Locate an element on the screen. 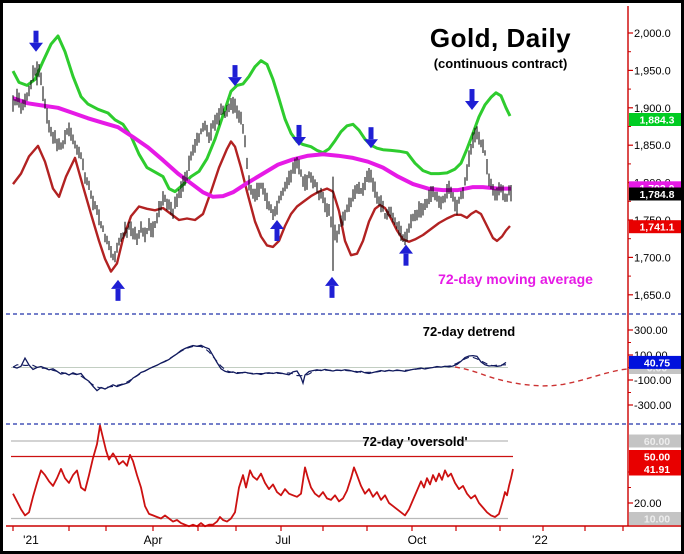 Image resolution: width=684 pixels, height=554 pixels. oversold-lines is located at coordinates (263, 476).